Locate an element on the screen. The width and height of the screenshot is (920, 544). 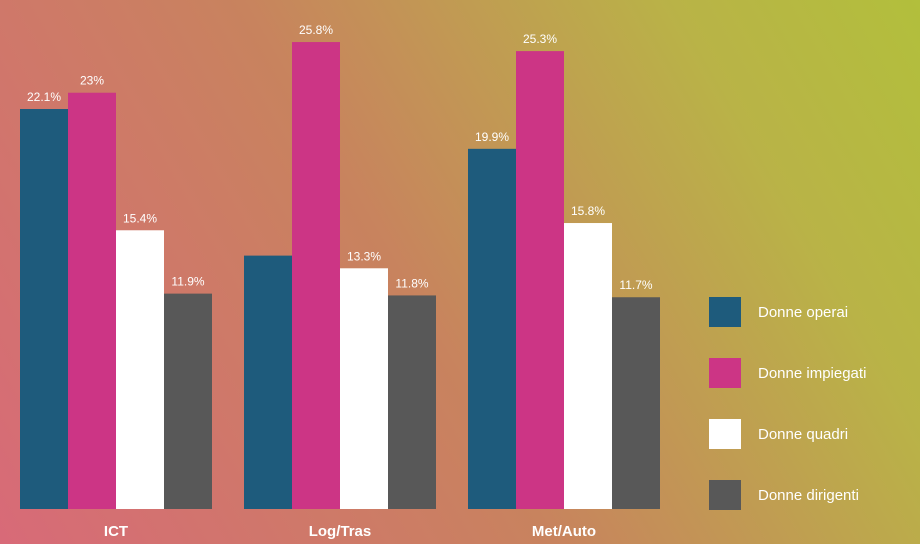
legend-label-donne-operai: Donne operai is located at coordinates (803, 312).